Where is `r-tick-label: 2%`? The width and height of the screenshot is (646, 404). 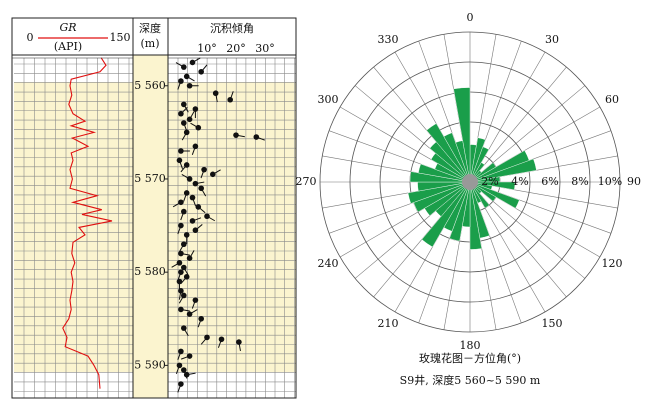
r-tick-label: 2% is located at coordinates (489, 181).